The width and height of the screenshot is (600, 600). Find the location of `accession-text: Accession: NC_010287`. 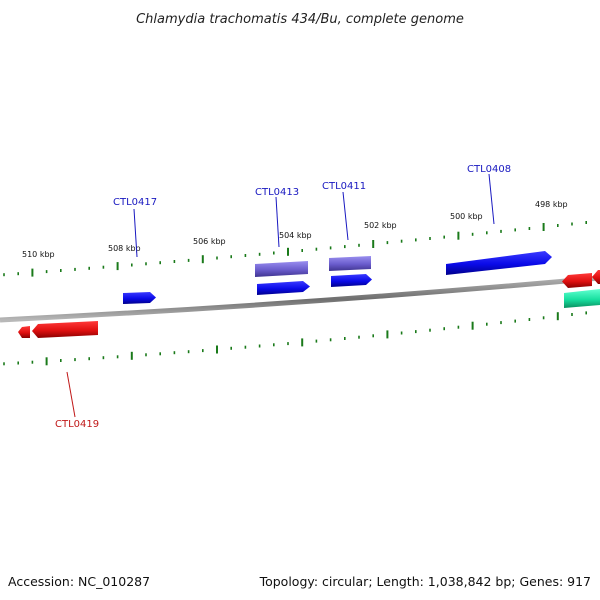

accession-text: Accession: NC_010287 is located at coordinates (79, 581).